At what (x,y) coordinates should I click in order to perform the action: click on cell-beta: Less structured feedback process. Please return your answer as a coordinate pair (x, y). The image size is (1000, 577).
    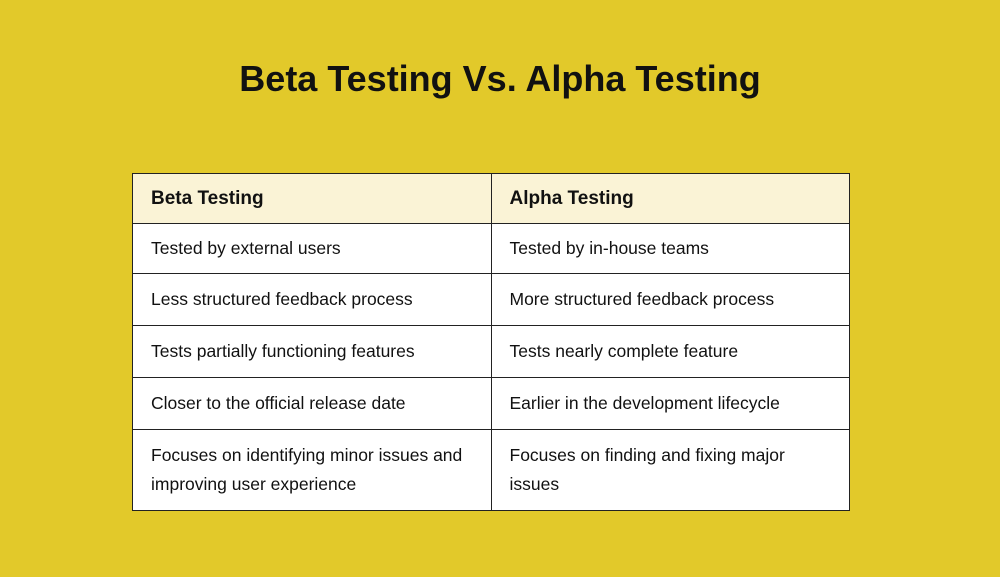
    Looking at the image, I should click on (312, 299).